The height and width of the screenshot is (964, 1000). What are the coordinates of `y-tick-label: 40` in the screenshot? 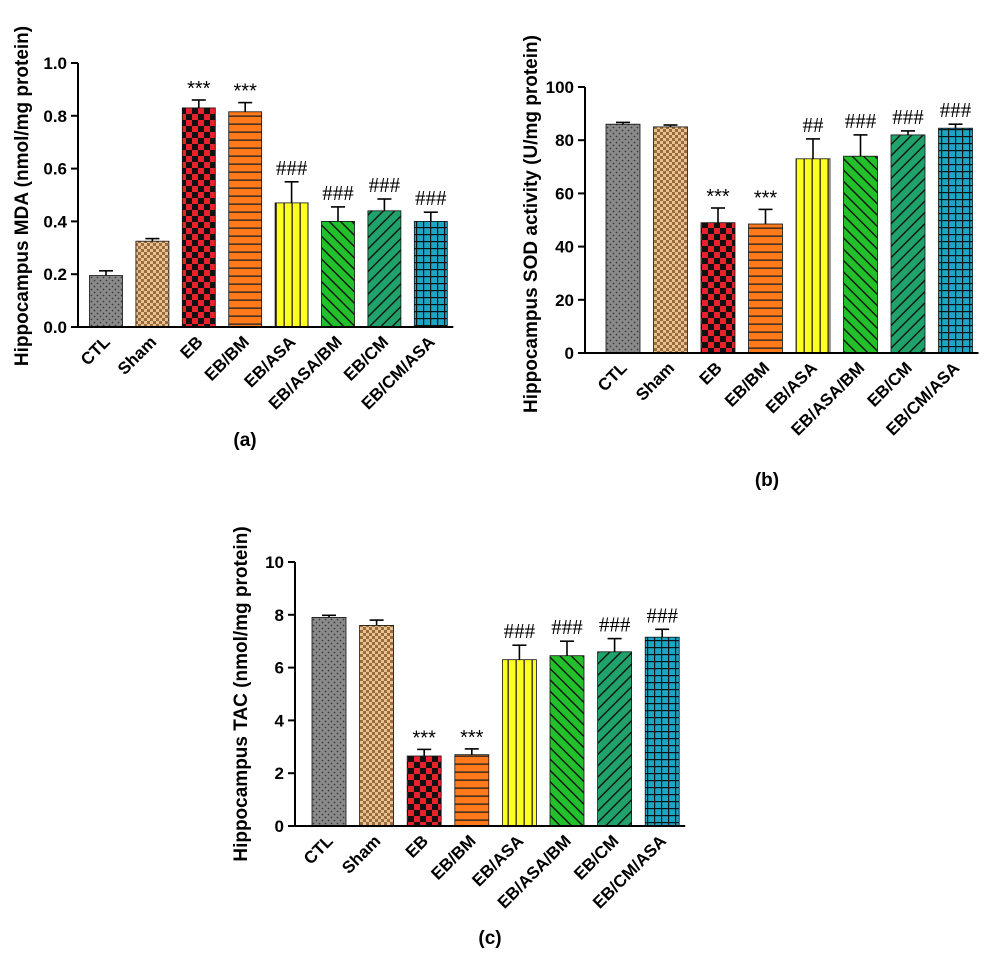 It's located at (564, 247).